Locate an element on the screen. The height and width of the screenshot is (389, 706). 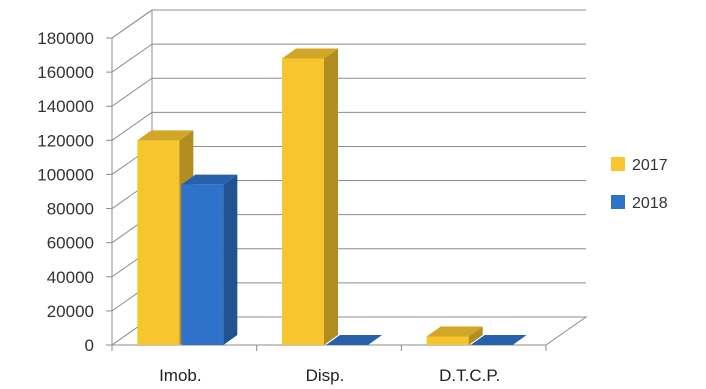
legend-item: 2018 is located at coordinates (639, 203).